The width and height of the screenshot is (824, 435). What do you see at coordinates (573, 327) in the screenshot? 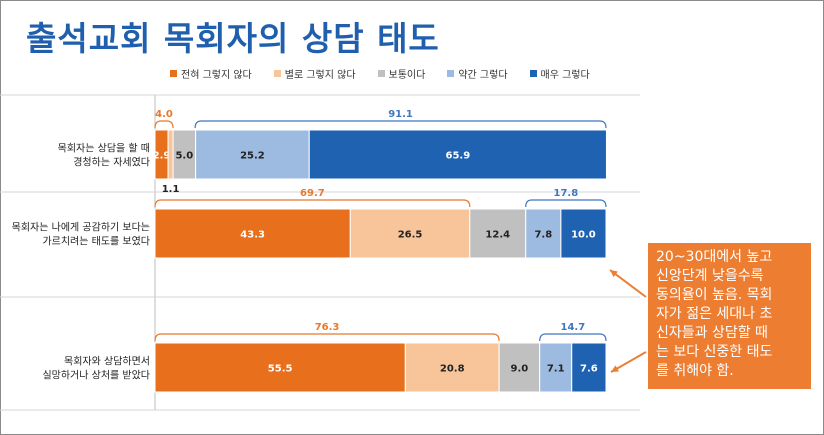
I see `bracket-label: 14.7` at bounding box center [573, 327].